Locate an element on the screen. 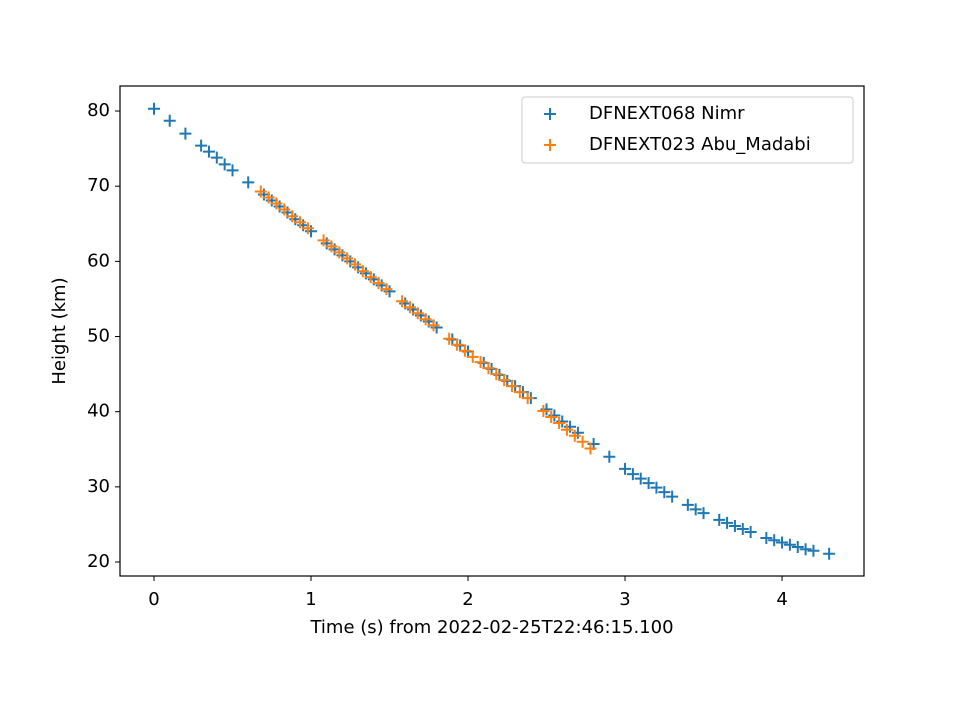 The image size is (960, 724). y-tick-label: 30 is located at coordinates (98, 486).